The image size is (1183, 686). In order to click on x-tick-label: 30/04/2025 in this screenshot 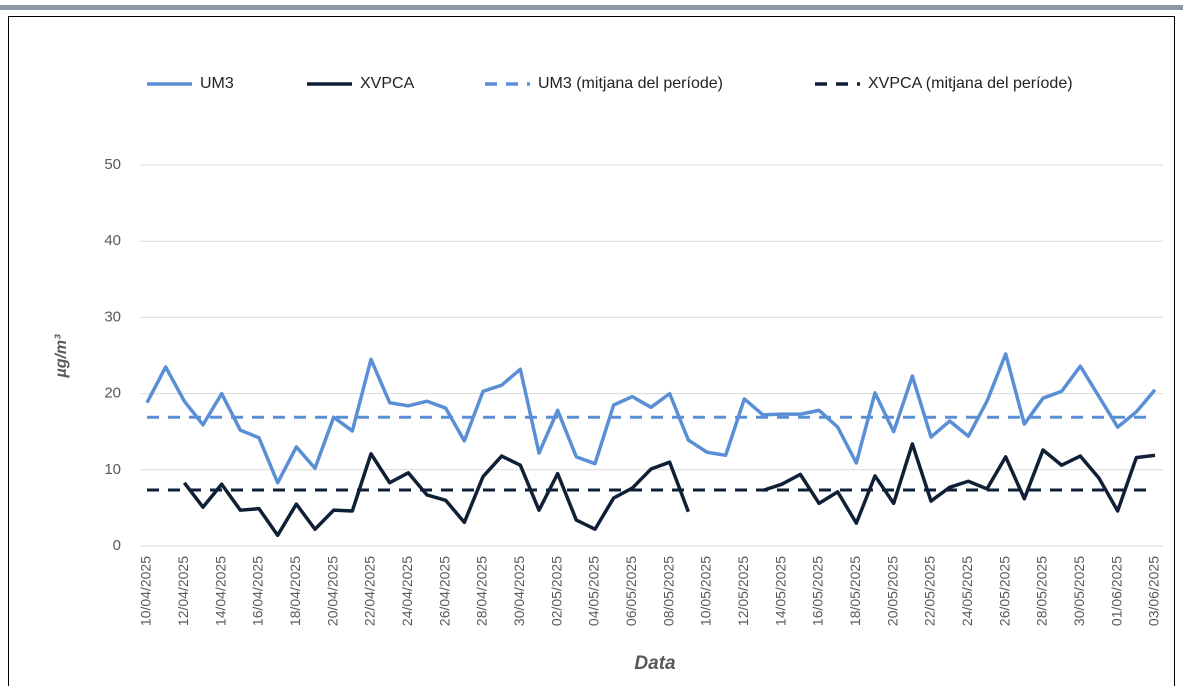, I will do `click(519, 591)`.